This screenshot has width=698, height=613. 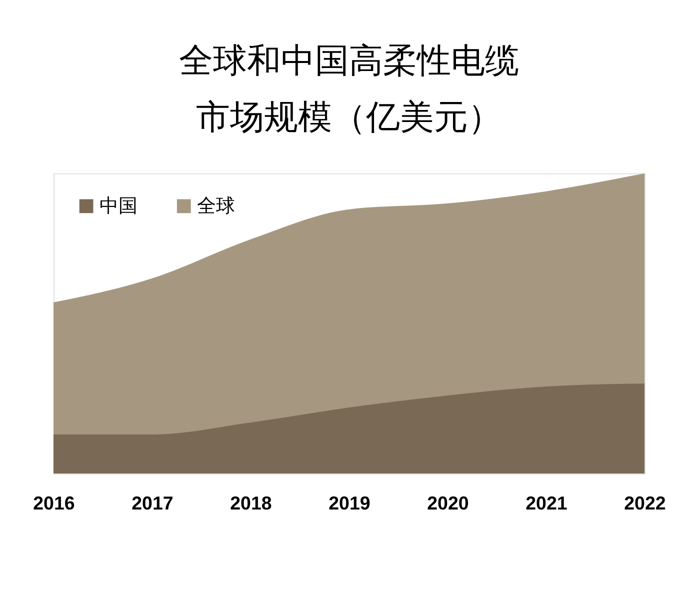 What do you see at coordinates (251, 503) in the screenshot?
I see `x-tick-label: 2018` at bounding box center [251, 503].